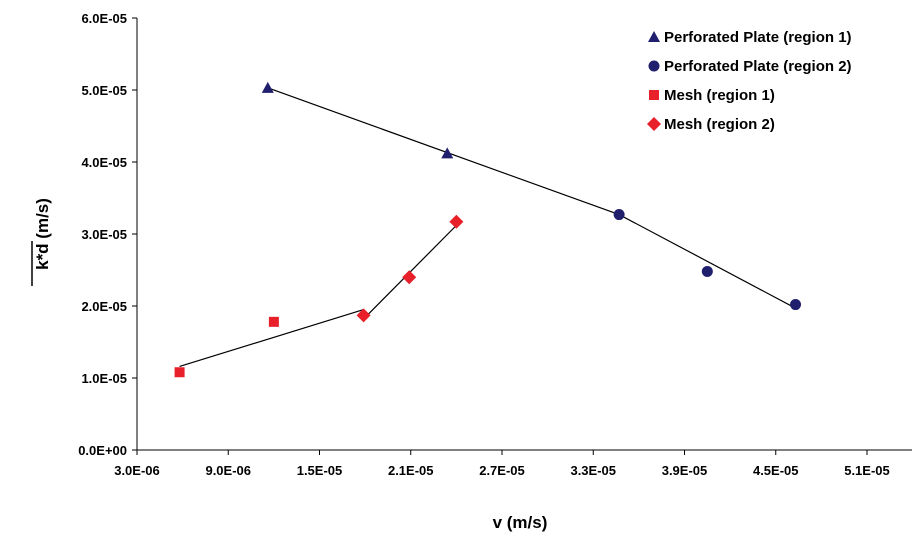 The image size is (923, 536). I want to click on legend-label: Mesh (region 1), so click(719, 95).